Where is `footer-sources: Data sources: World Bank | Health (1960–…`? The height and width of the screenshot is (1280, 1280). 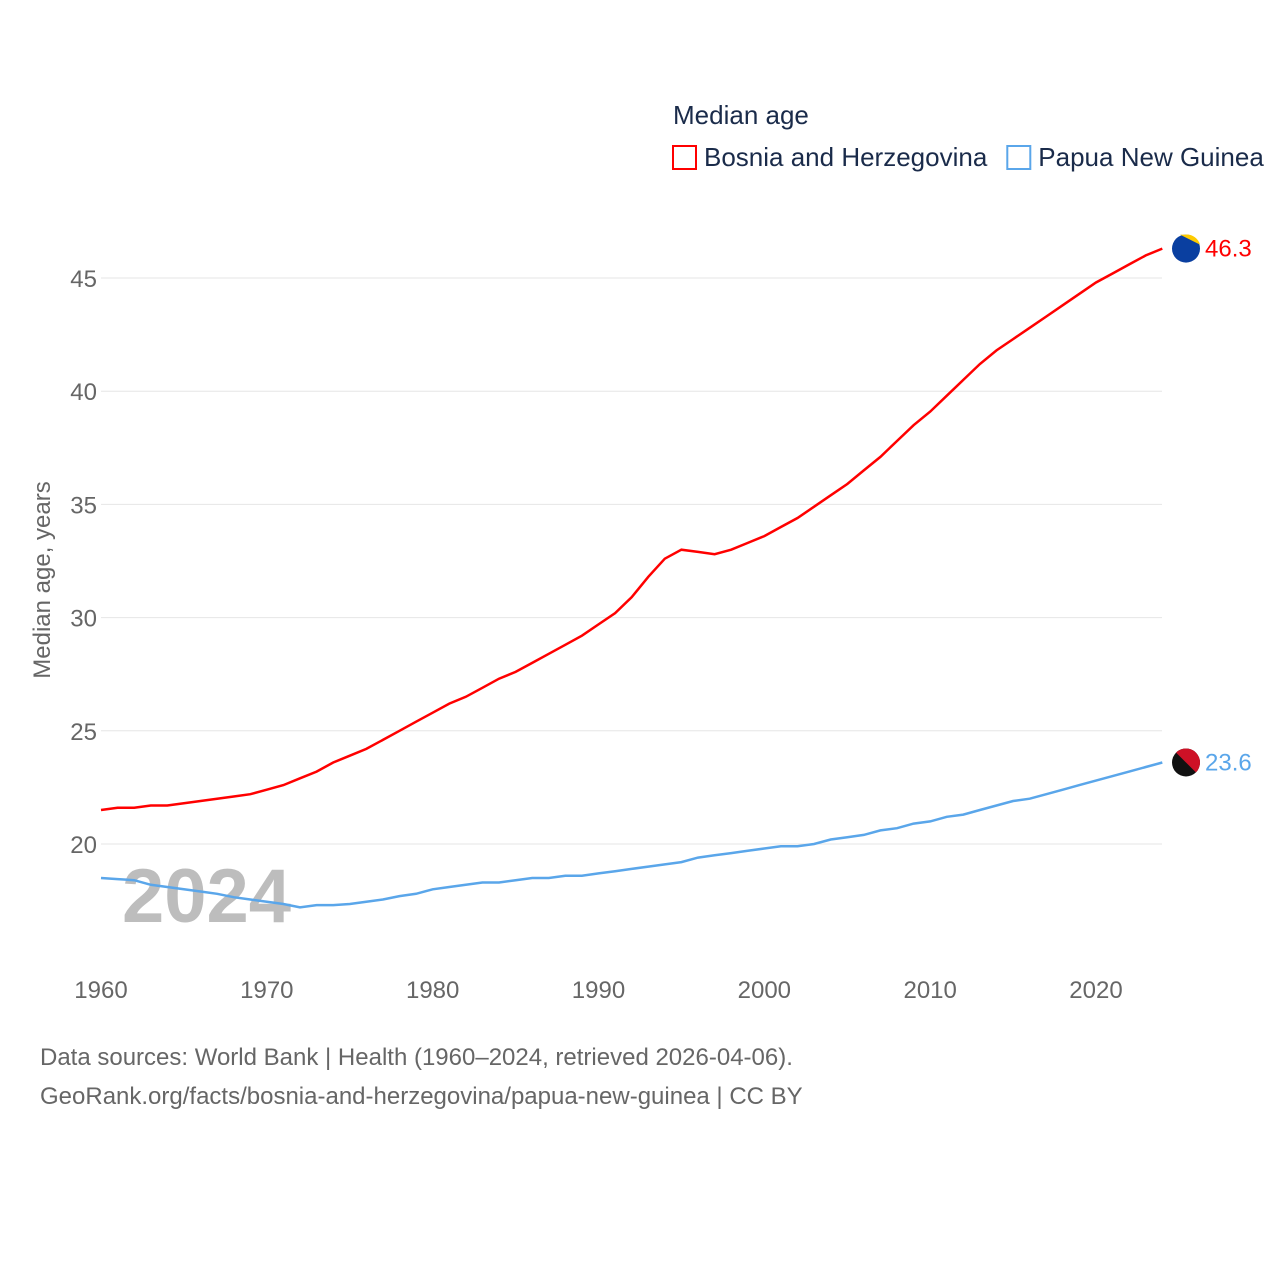 footer-sources: Data sources: World Bank | Health (1960–… is located at coordinates (416, 1057).